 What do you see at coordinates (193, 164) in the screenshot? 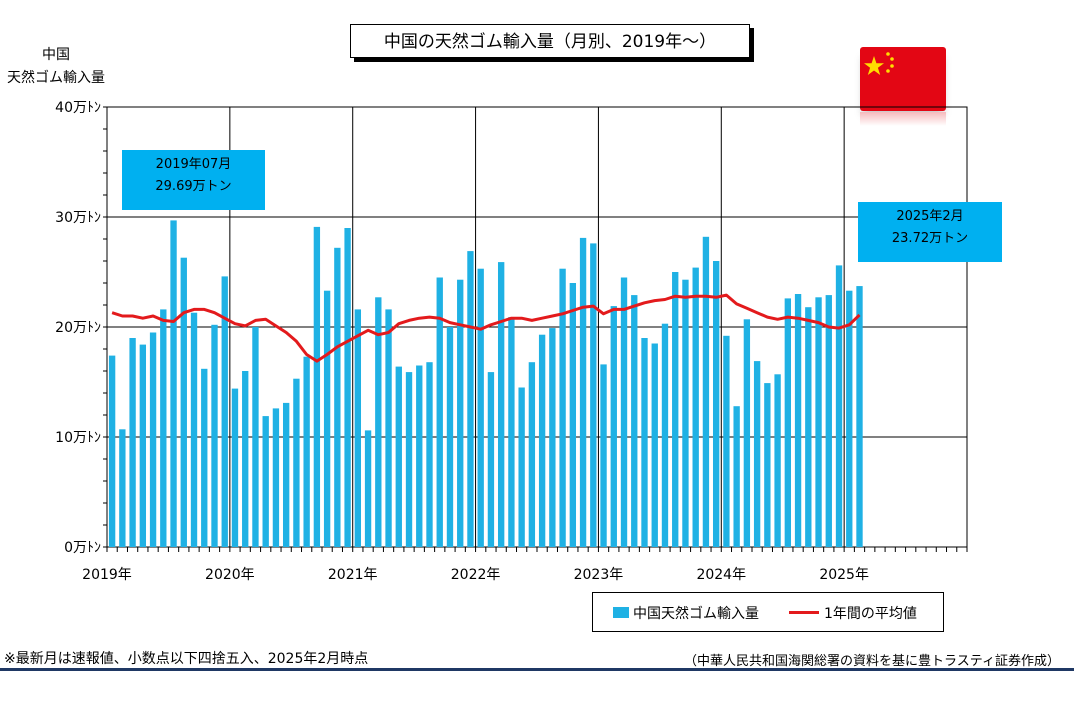
I see `callout-2019-07-date: 2019年07月` at bounding box center [193, 164].